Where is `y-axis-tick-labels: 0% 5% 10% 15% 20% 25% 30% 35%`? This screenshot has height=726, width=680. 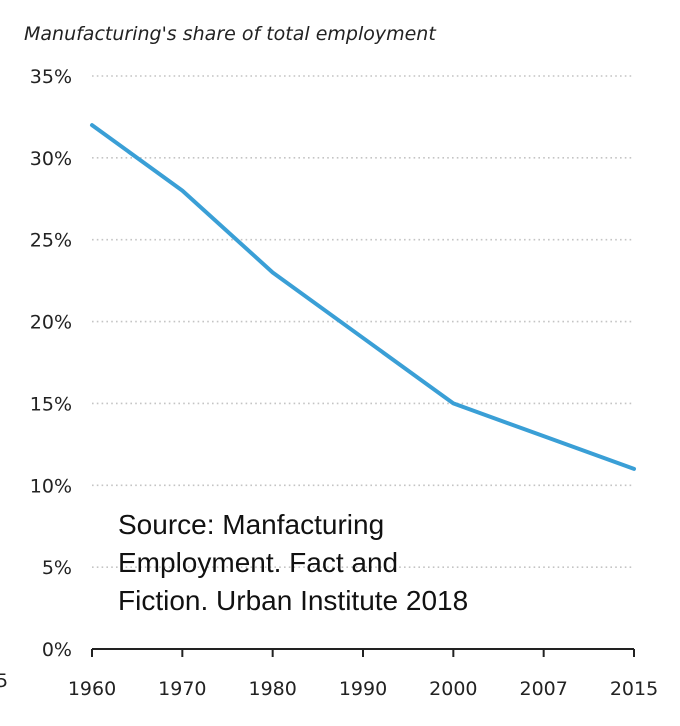 y-axis-tick-labels: 0% 5% 10% 15% 20% 25% 30% 35% is located at coordinates (51, 363).